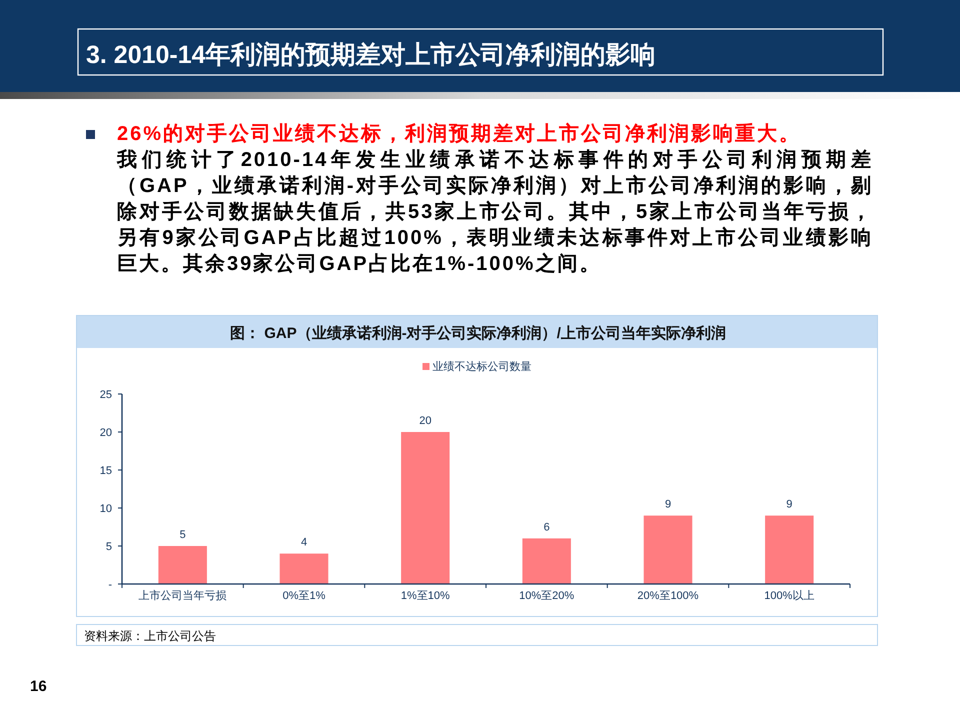 This screenshot has width=960, height=720. Describe the element at coordinates (459, 134) in the screenshot. I see `annotation: 26%的对手公司业绩不达标，利润预期差对上市公司净利润影响重大。` at that location.